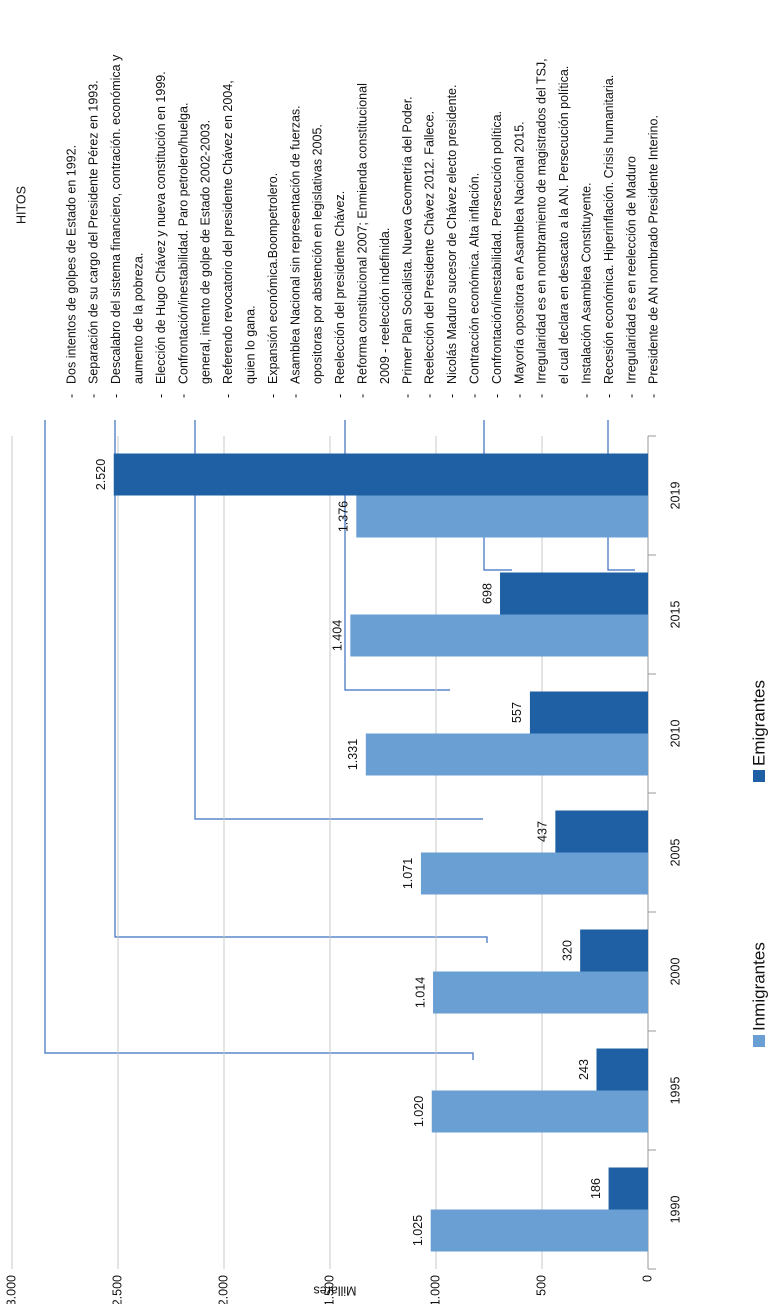 The image size is (784, 1304). Describe the element at coordinates (758, 723) in the screenshot. I see `legend-label: Emigrantes` at that location.